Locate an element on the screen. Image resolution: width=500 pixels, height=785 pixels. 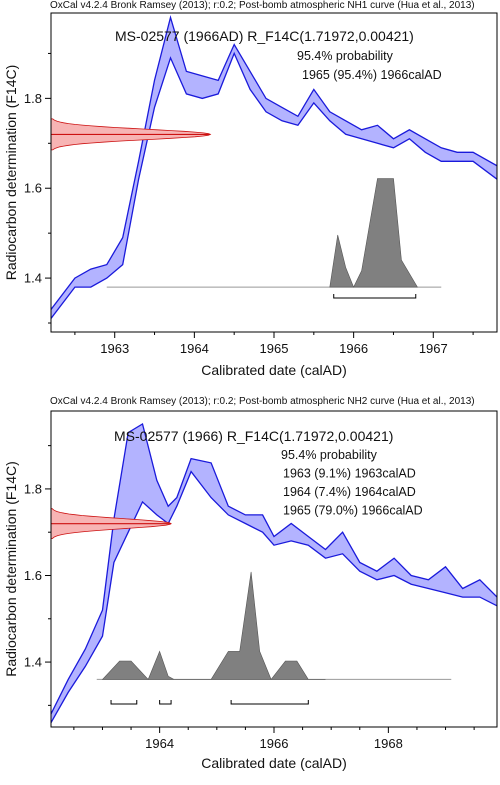
x-tick-label: 1965 is located at coordinates (274, 348).